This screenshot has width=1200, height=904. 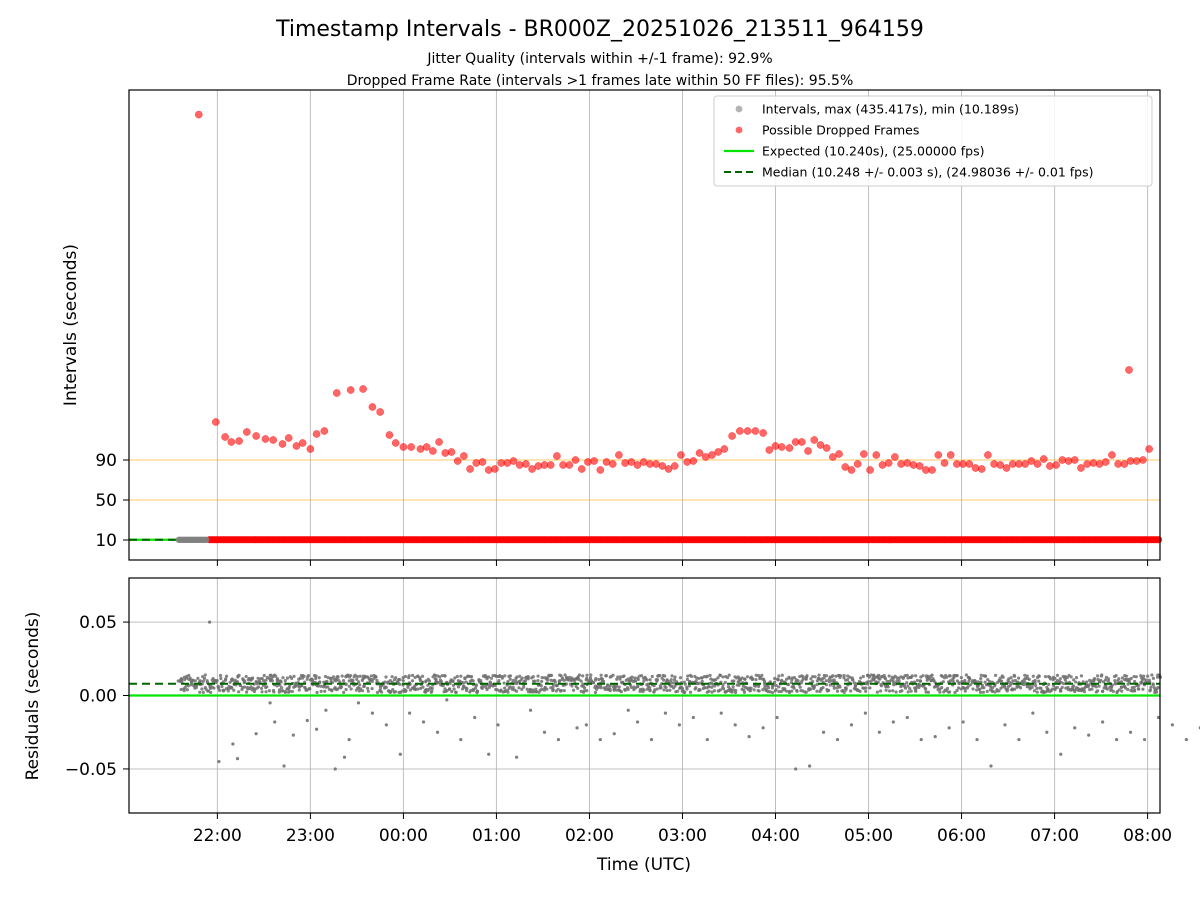 I want to click on interval-point, so click(x=206, y=539).